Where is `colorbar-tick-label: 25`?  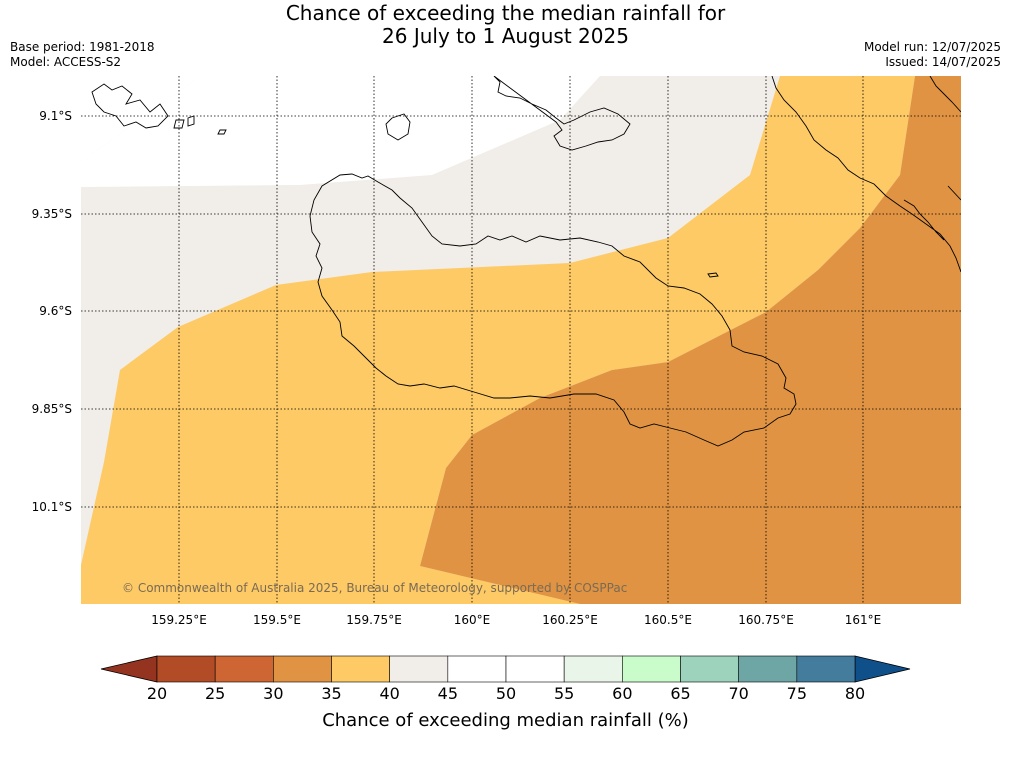
colorbar-tick-label: 25 is located at coordinates (215, 693).